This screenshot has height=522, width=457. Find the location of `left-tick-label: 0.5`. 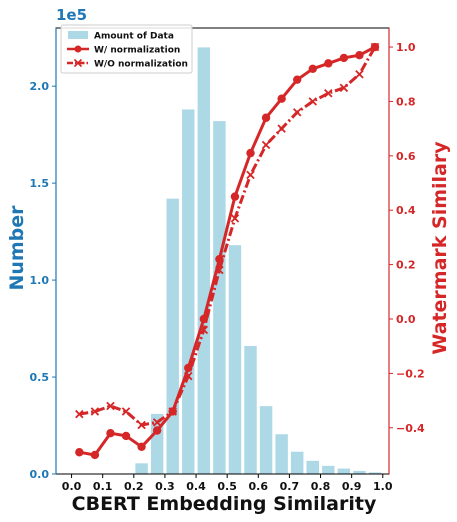

left-tick-label: 0.5 is located at coordinates (40, 377).